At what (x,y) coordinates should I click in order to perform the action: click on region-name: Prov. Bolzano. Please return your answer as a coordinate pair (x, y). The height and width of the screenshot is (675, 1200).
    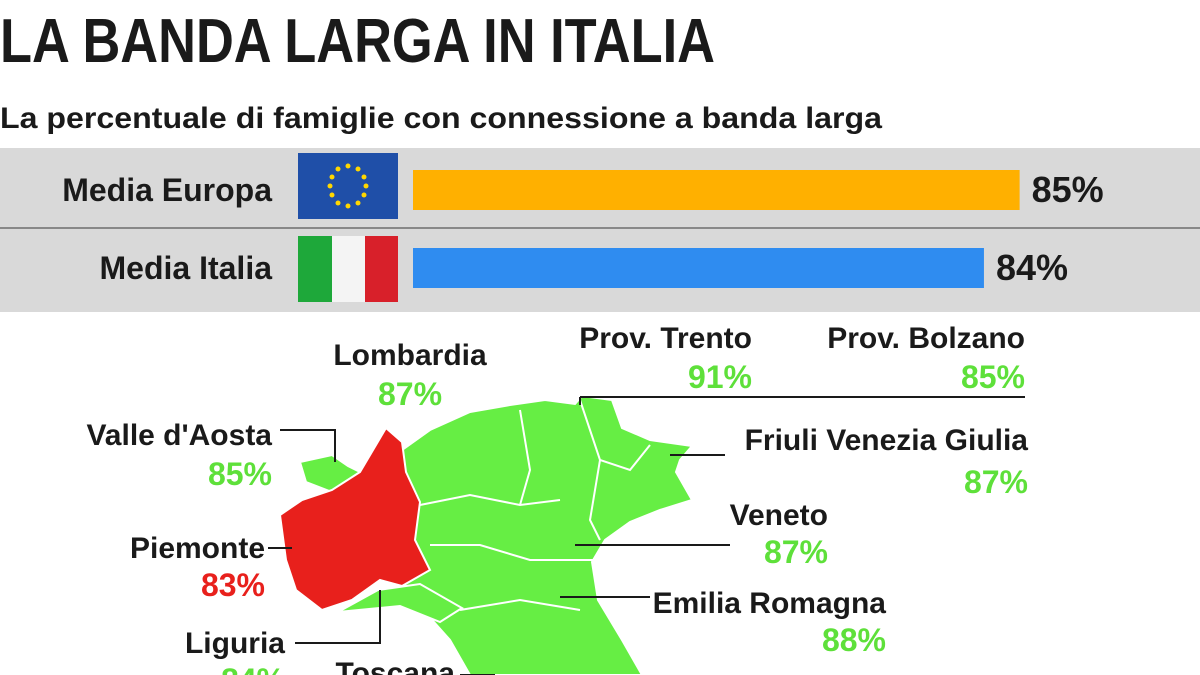
    Looking at the image, I should click on (926, 338).